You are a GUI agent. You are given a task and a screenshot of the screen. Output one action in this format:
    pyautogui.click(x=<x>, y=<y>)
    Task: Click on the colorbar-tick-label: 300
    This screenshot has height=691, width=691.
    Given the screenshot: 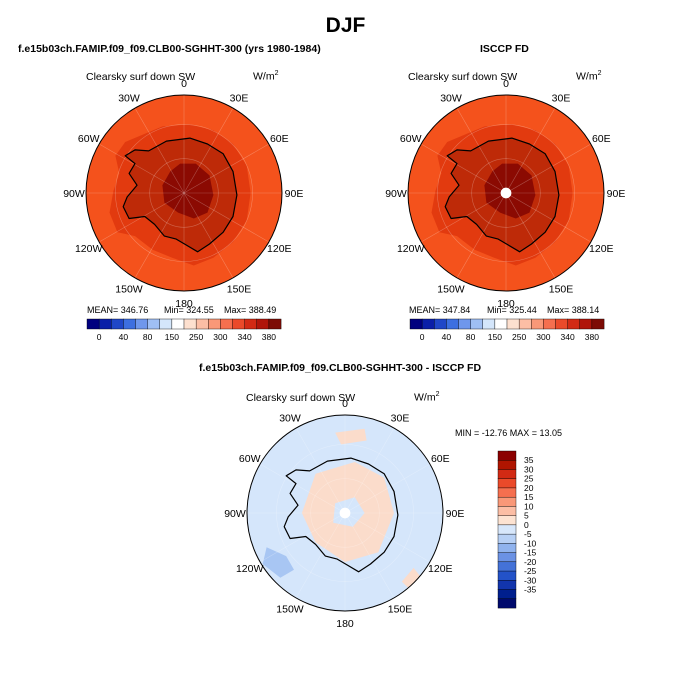 What is the action you would take?
    pyautogui.click(x=220, y=337)
    